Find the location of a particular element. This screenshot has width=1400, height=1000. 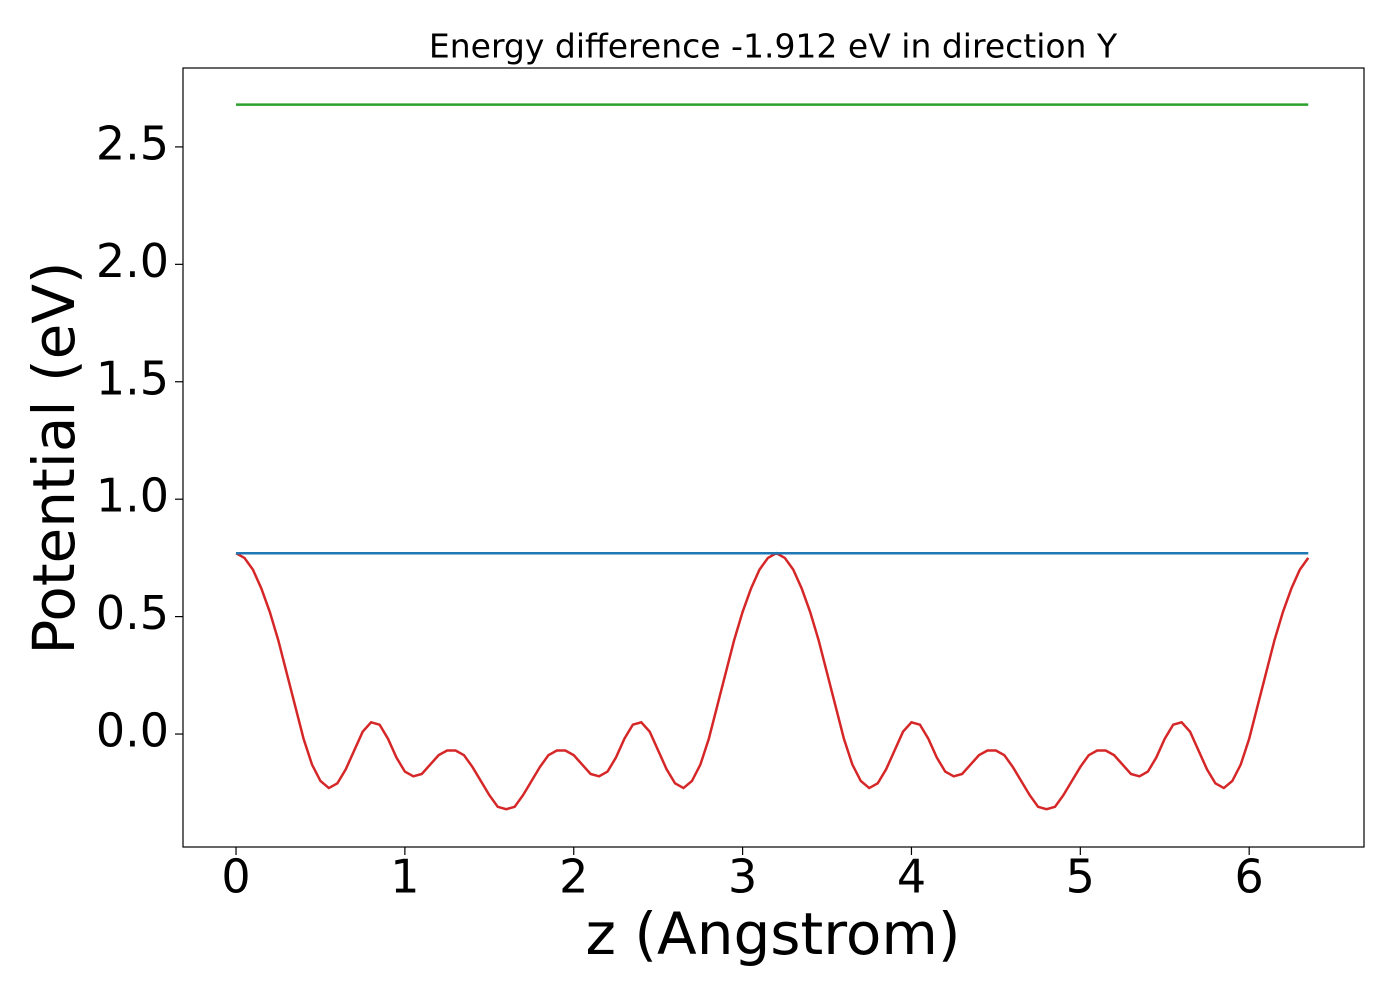

x-tick-label: 6 is located at coordinates (1249, 877).